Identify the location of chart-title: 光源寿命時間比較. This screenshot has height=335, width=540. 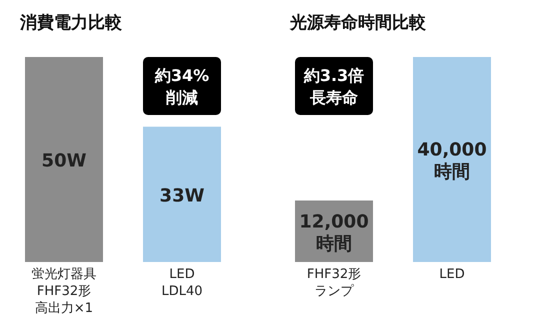
(358, 23).